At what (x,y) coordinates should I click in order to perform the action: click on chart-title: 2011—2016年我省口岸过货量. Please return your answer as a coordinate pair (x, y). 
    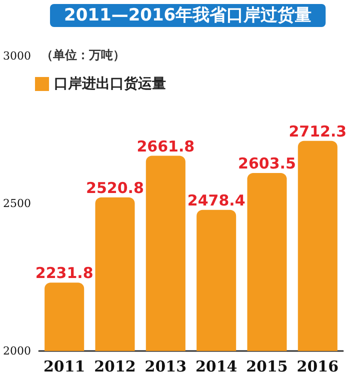
    Looking at the image, I should click on (188, 16).